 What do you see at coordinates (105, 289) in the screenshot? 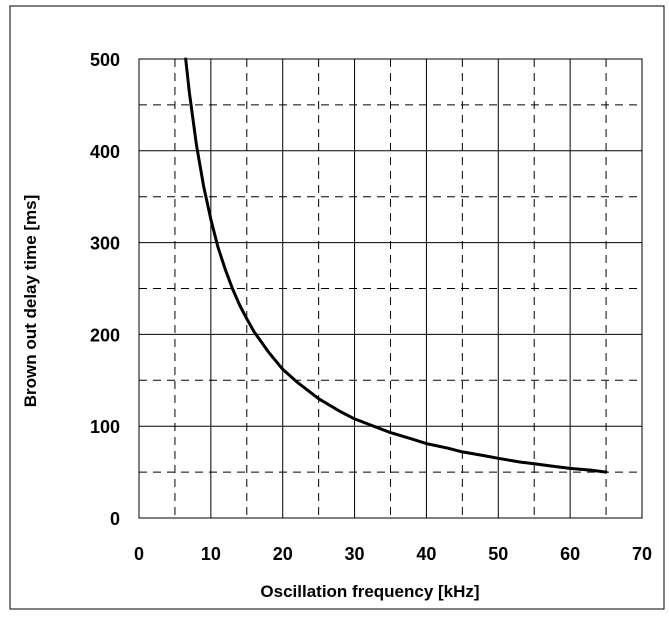
I see `y-tick-labels: 0 100 200 300 400 500` at bounding box center [105, 289].